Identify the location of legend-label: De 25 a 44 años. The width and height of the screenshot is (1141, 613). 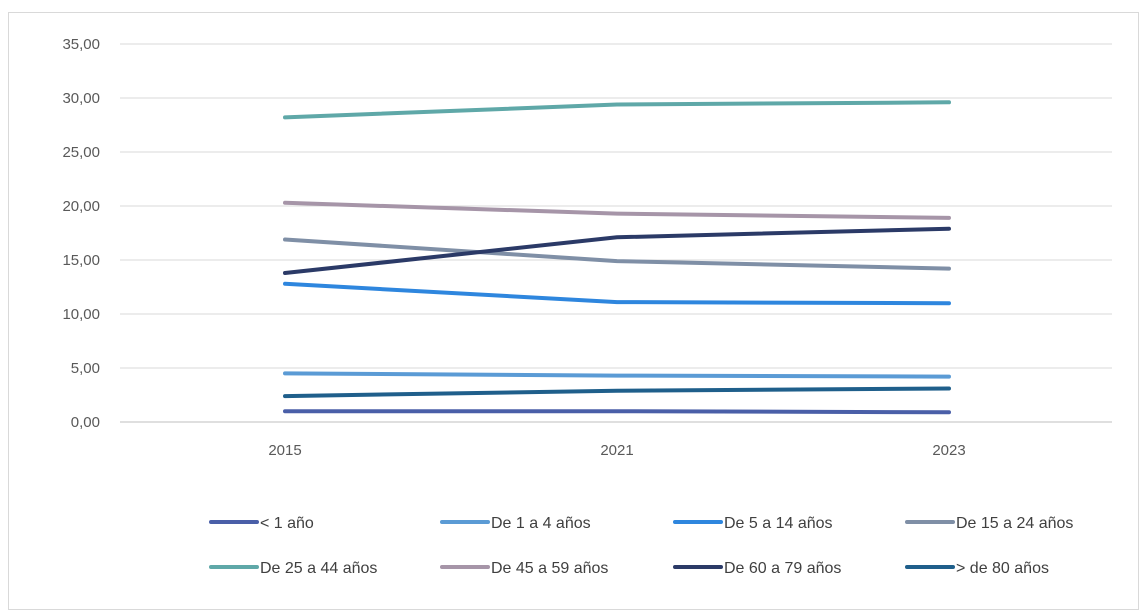
(318, 568).